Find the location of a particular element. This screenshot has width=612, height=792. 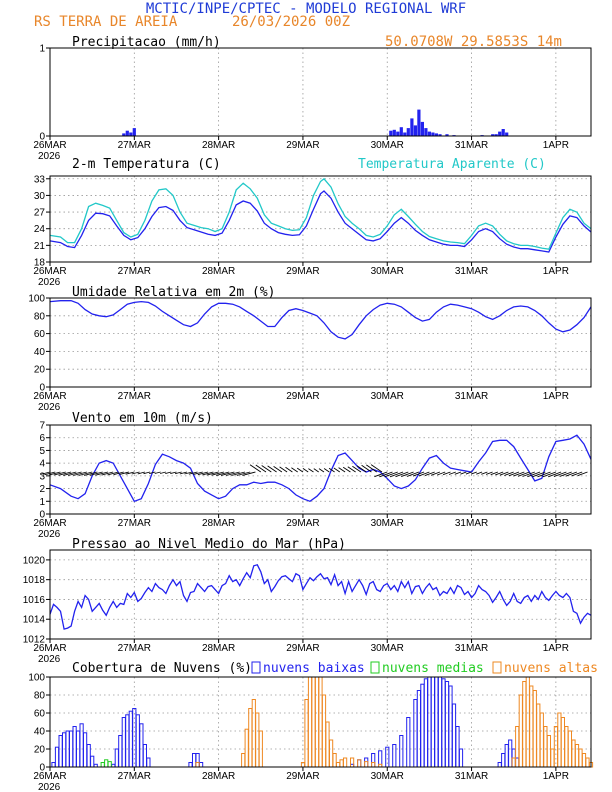

series-line-pressao is located at coordinates (320, 597).